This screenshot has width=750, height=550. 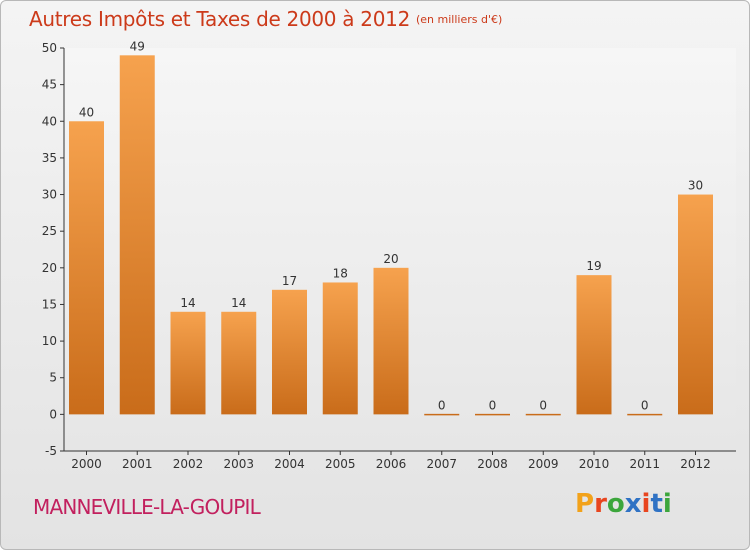 What do you see at coordinates (459, 19) in the screenshot?
I see `chart-unit: (en milliers d'€)` at bounding box center [459, 19].